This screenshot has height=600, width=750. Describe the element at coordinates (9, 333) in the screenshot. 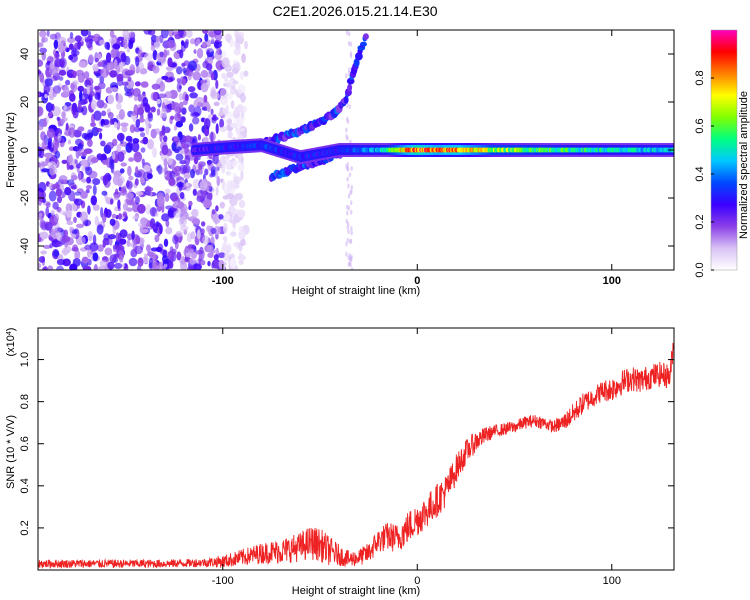

I see `snr-y-multiplier-exp: 4` at that location.